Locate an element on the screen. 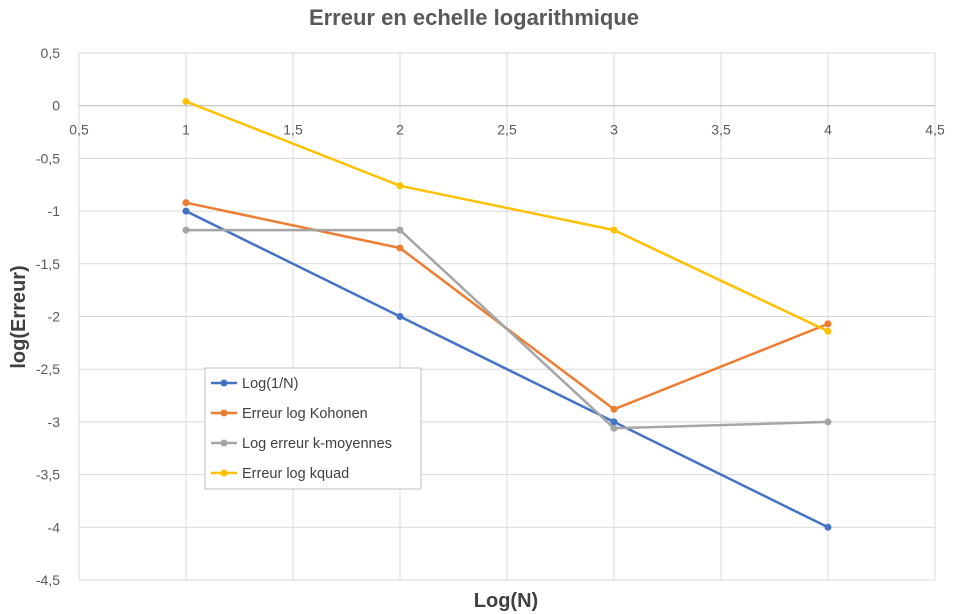  legend-item: Erreur log kquad is located at coordinates (280, 474).